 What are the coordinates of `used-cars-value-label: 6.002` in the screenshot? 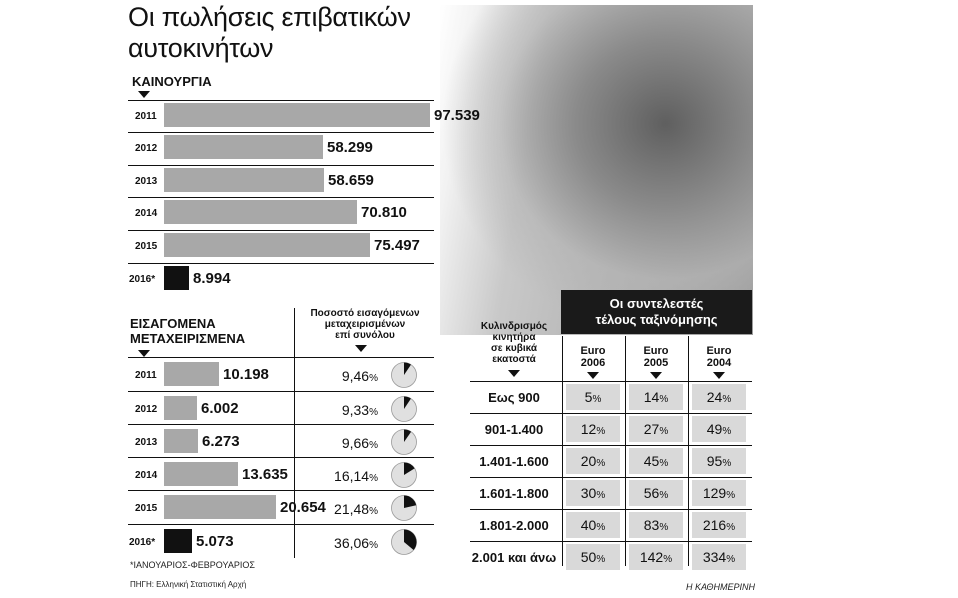 It's located at (220, 408).